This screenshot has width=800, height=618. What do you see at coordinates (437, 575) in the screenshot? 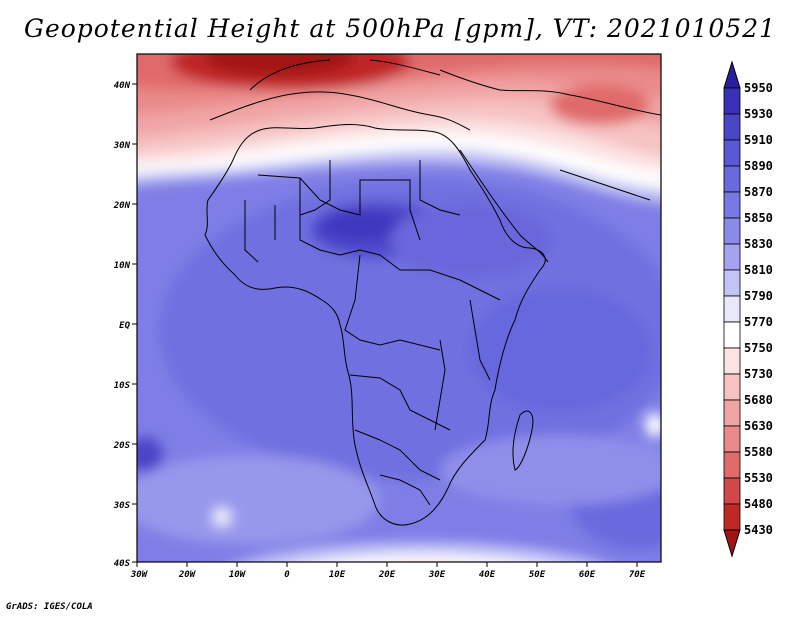
I see `lon-label: 30E` at bounding box center [437, 575].